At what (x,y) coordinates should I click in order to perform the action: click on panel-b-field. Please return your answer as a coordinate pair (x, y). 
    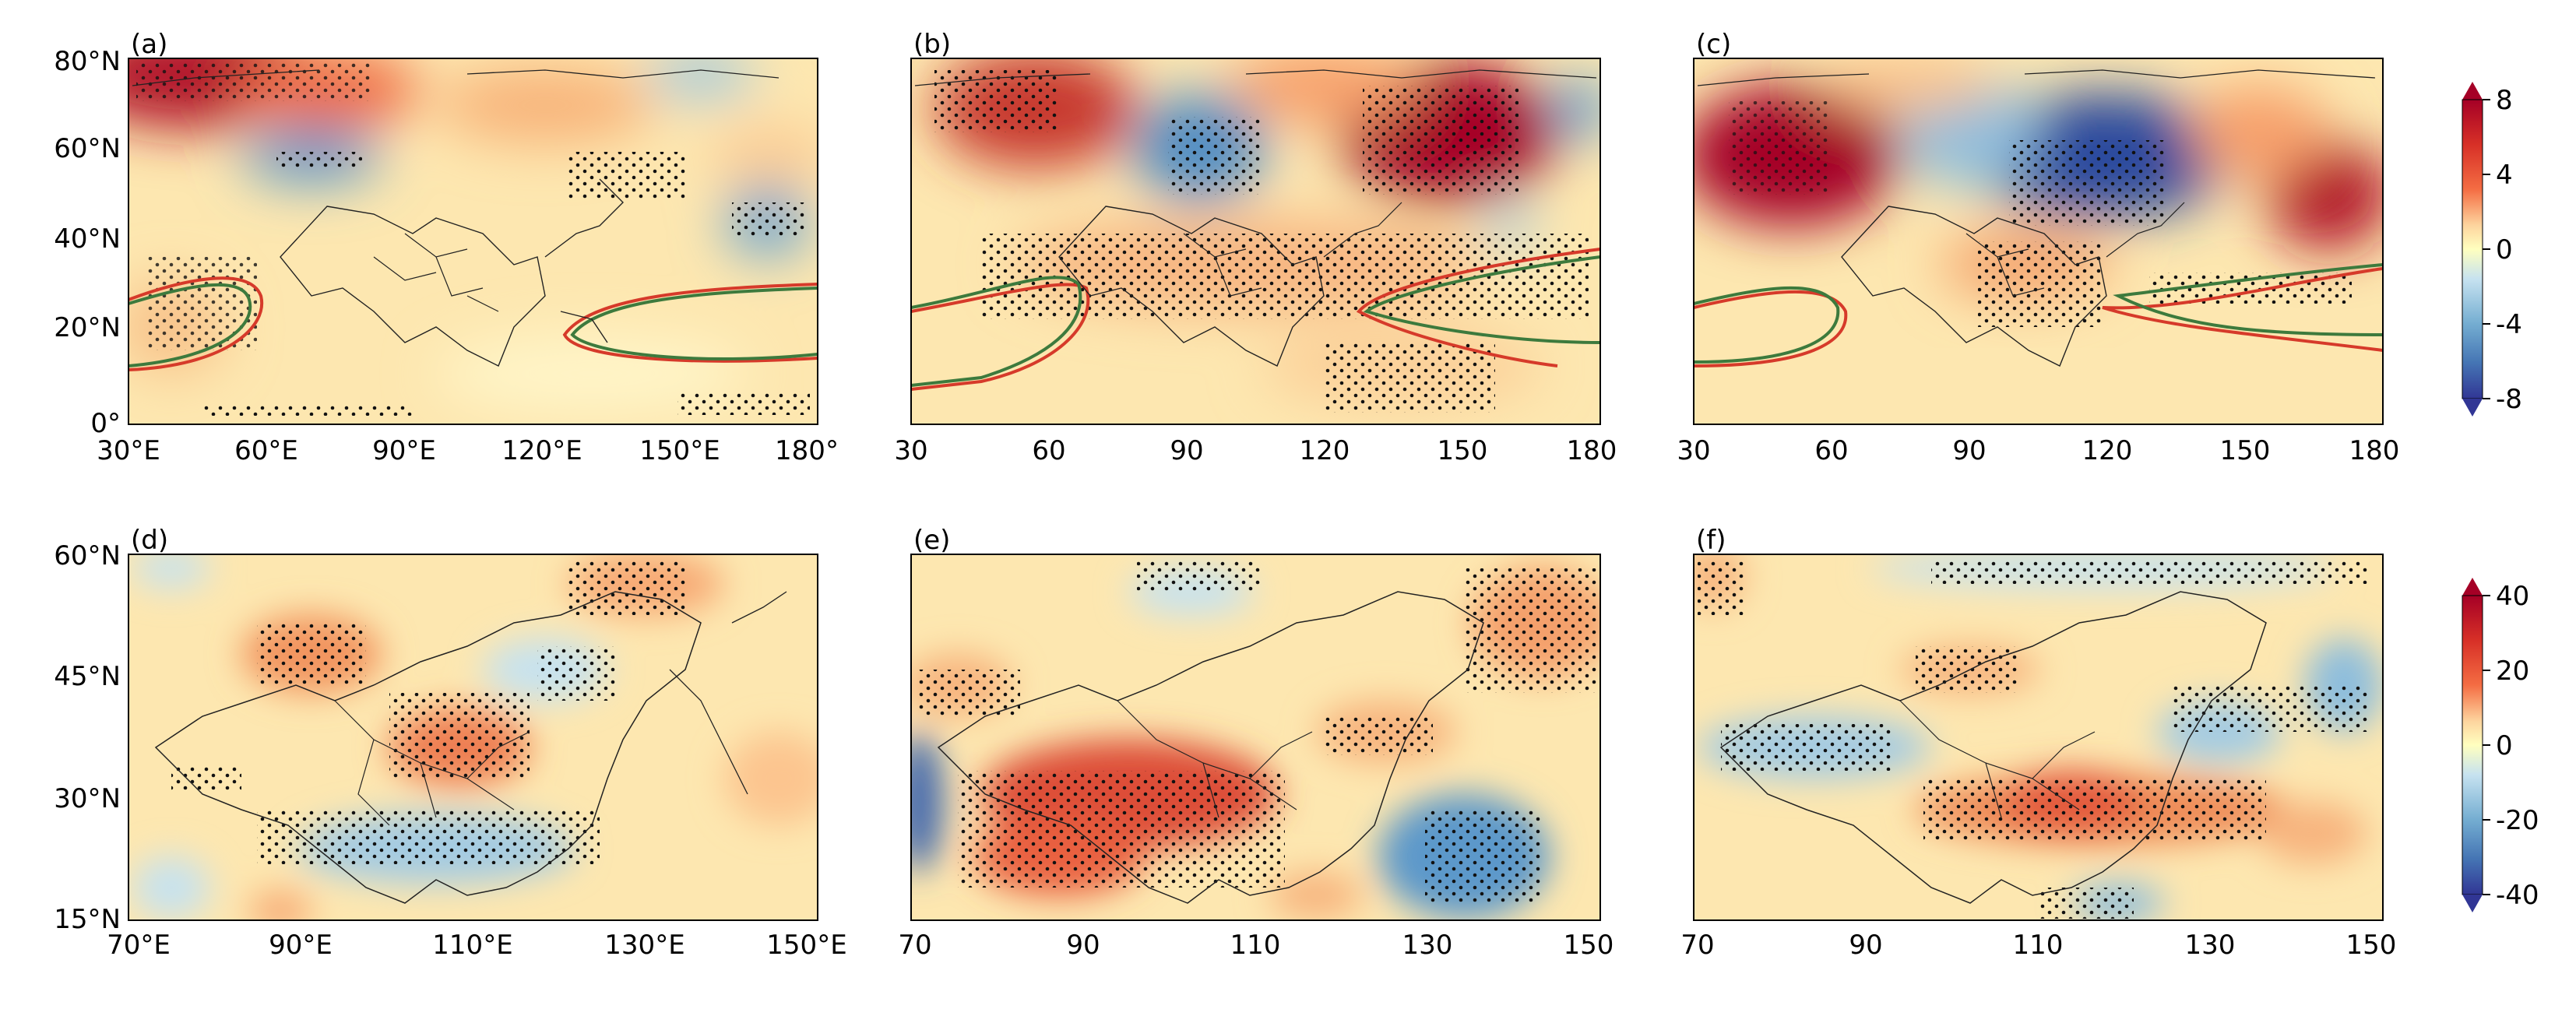
    Looking at the image, I should click on (1255, 241).